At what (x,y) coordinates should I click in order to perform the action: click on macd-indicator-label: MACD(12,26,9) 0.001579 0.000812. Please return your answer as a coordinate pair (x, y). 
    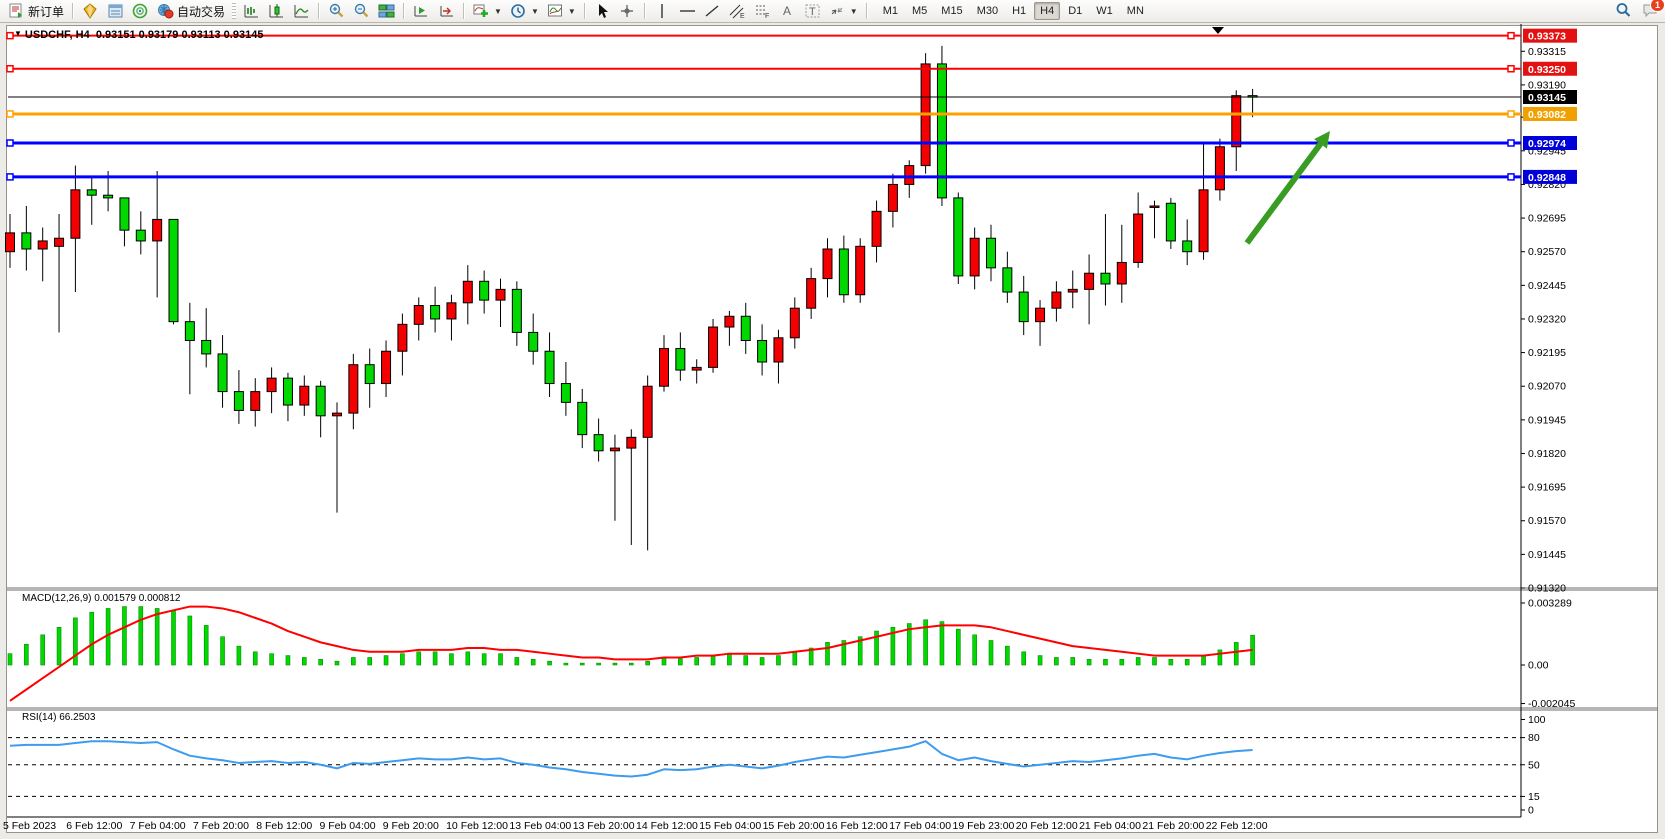
    Looking at the image, I should click on (101, 598).